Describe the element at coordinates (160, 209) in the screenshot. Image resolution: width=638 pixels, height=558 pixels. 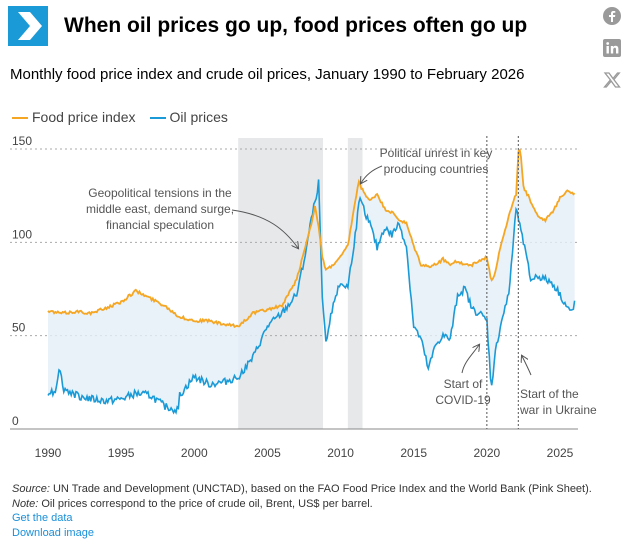
I see `annotation-1-line-2: middle east, demand surge,` at that location.